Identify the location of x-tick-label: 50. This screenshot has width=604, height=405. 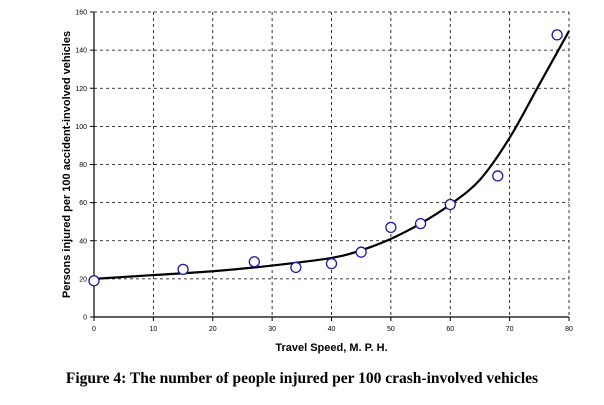
(391, 329).